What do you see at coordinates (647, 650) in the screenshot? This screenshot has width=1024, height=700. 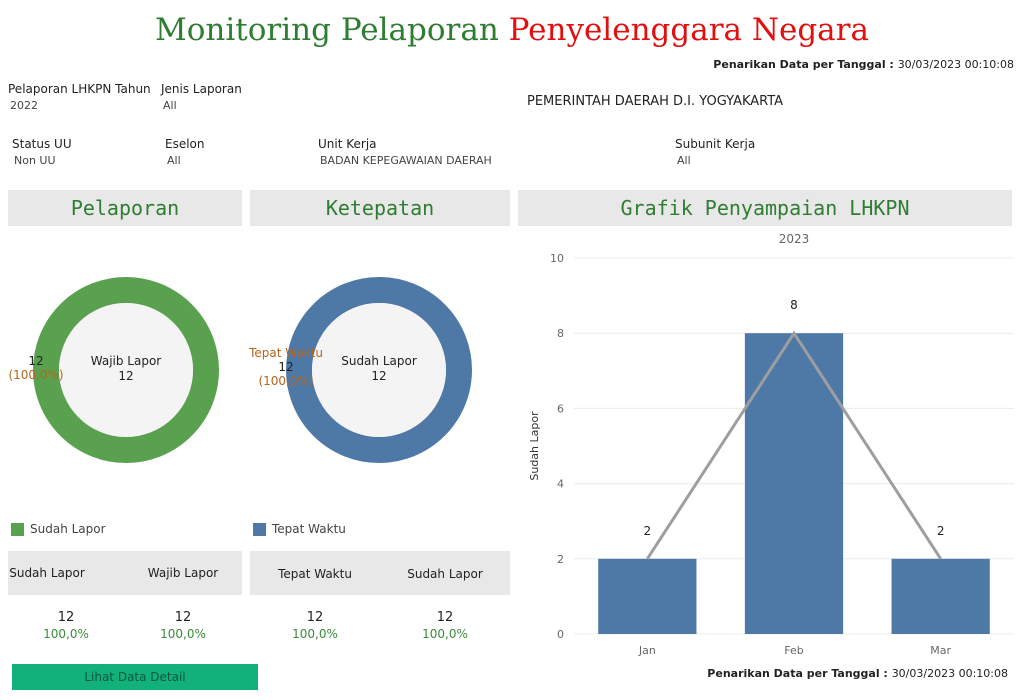 I see `chart-xtick-label: Jan` at bounding box center [647, 650].